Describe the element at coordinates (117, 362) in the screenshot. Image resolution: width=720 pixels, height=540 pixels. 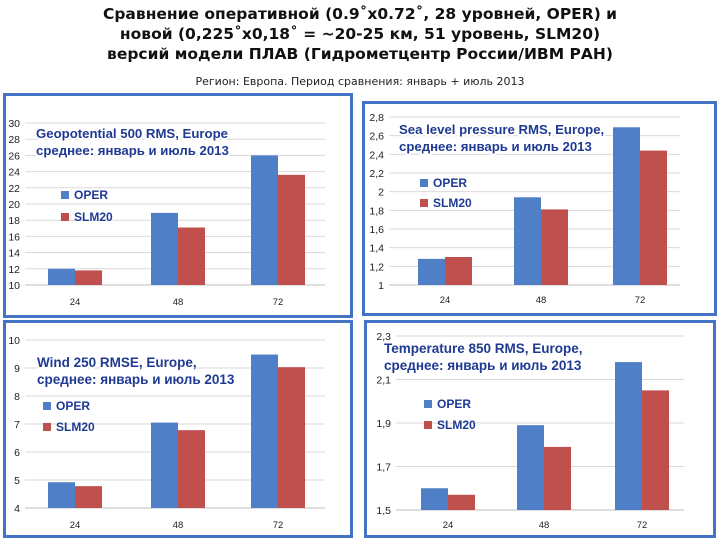
I see `chart-title-line: Wind 250 RMSE, Europe,` at that location.